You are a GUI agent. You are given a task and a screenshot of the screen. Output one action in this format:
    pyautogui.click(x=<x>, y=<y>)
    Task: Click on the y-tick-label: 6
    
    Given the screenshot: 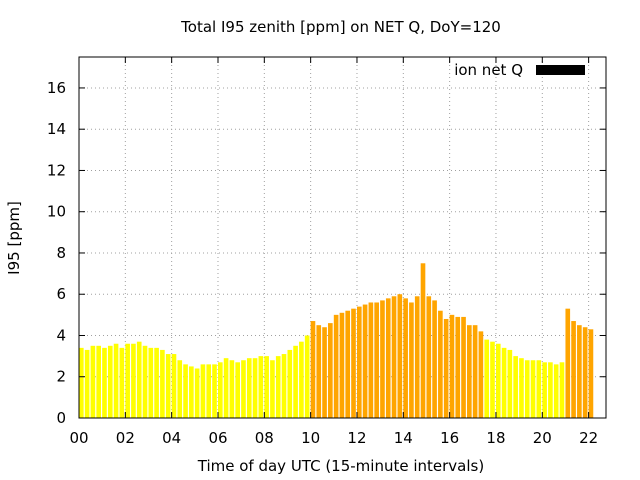 What is the action you would take?
    pyautogui.click(x=61, y=294)
    